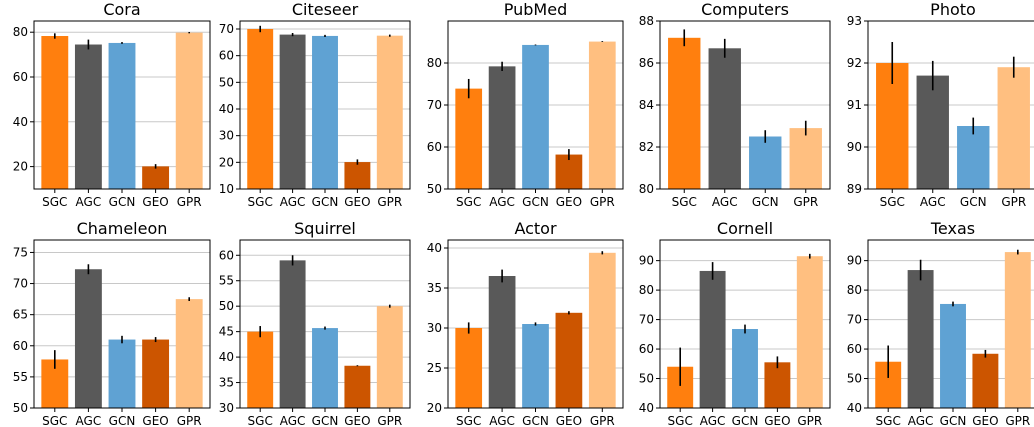 This screenshot has width=1034, height=427. Describe the element at coordinates (121, 9) in the screenshot. I see `panel-title: Cora` at that location.